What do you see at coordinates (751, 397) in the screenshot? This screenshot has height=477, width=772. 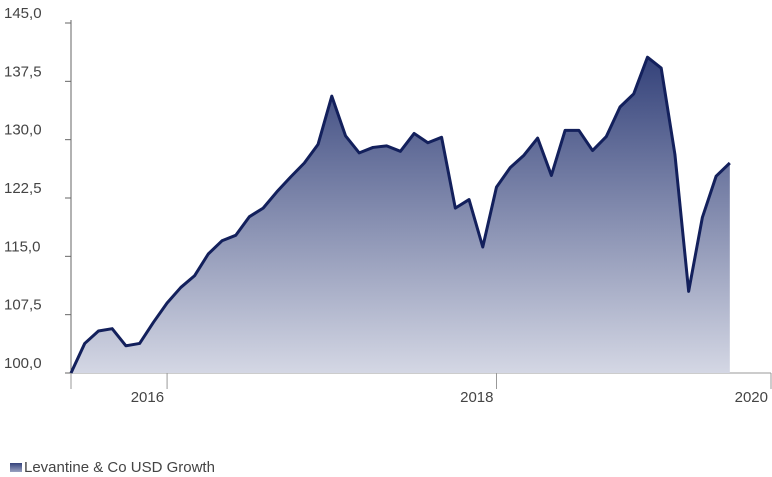 I see `x-tick-label: 2020` at bounding box center [751, 397].